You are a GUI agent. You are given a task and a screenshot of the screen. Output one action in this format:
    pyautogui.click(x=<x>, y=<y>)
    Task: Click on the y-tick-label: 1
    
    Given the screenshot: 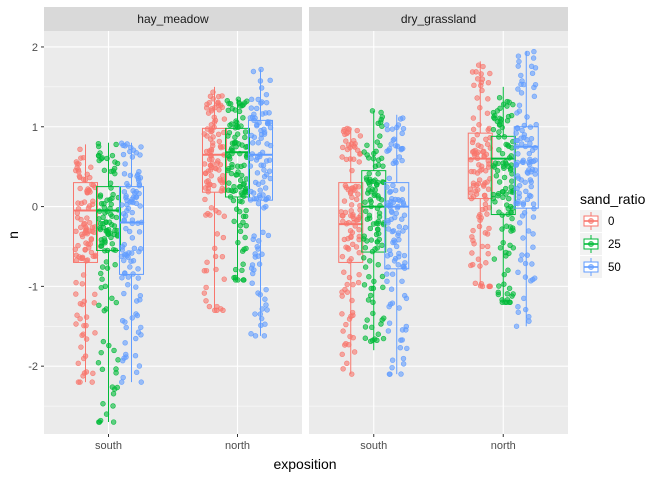 What is the action you would take?
    pyautogui.click(x=35, y=128)
    